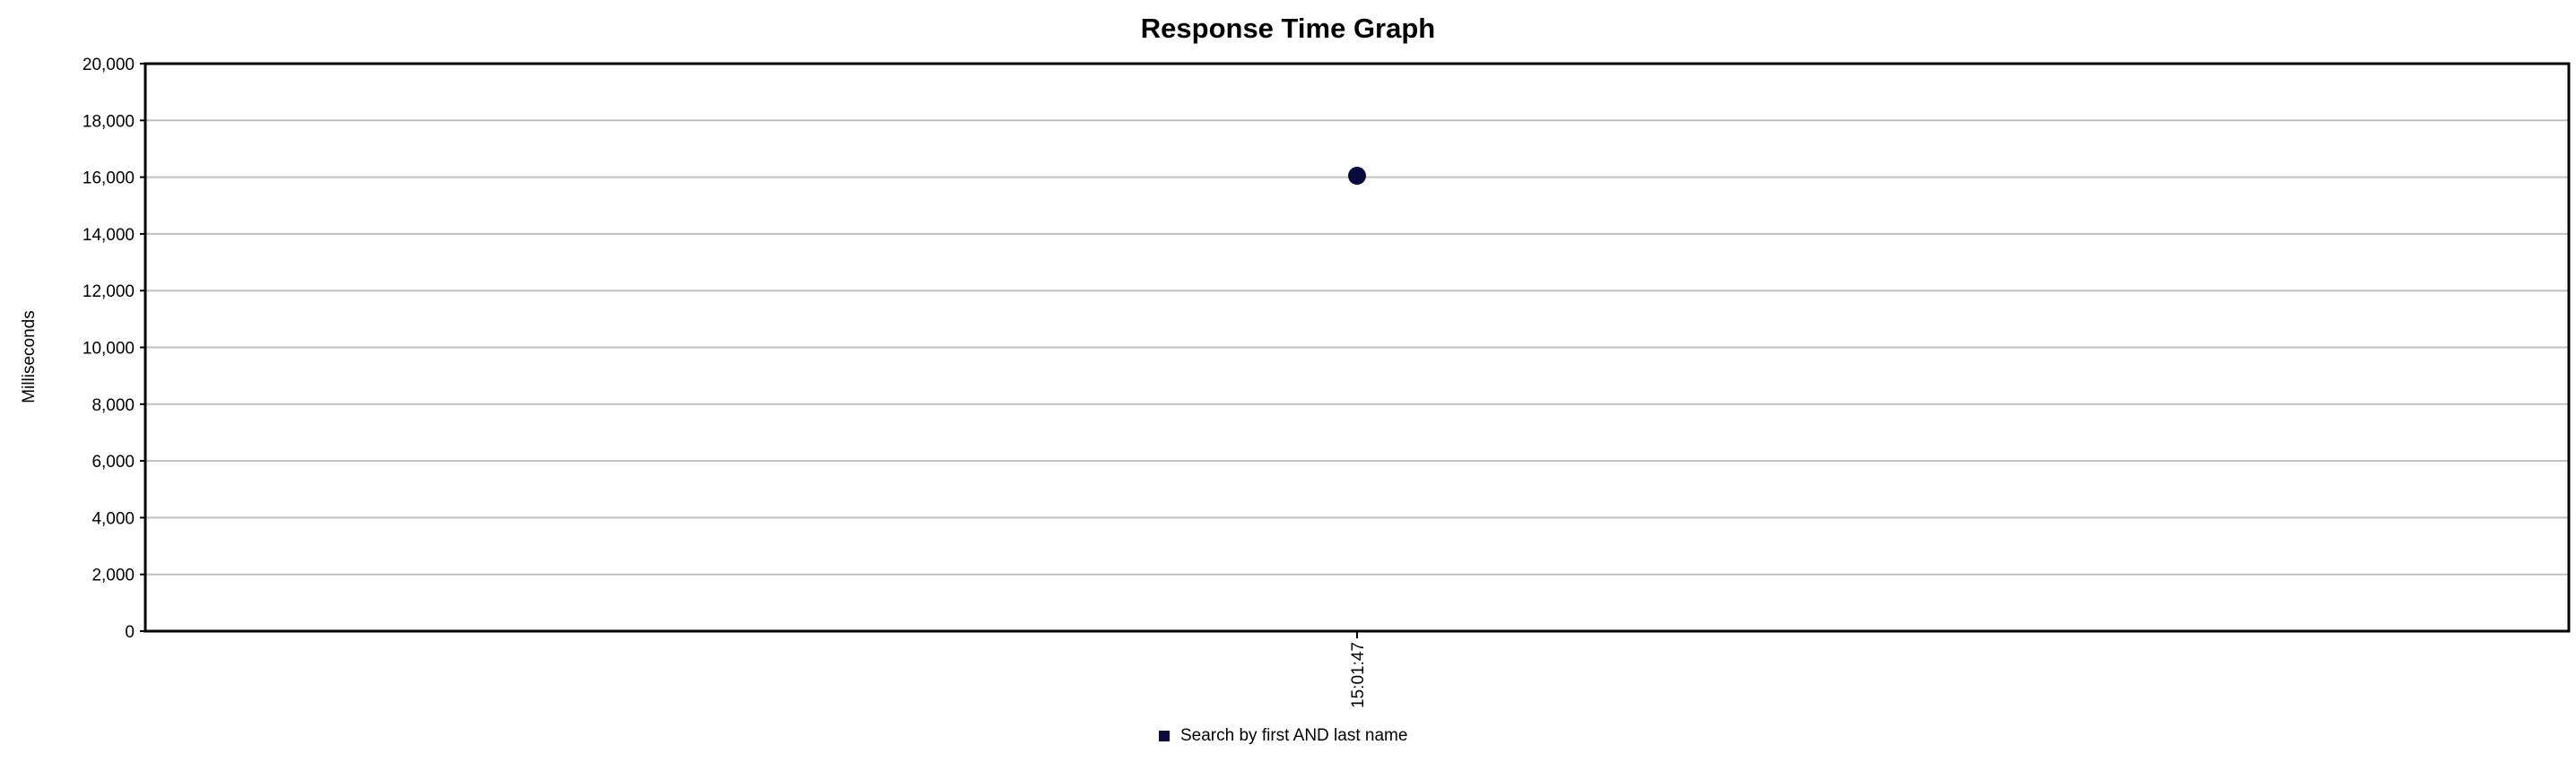 The image size is (2576, 771). I want to click on y-tick-label: 0, so click(130, 632).